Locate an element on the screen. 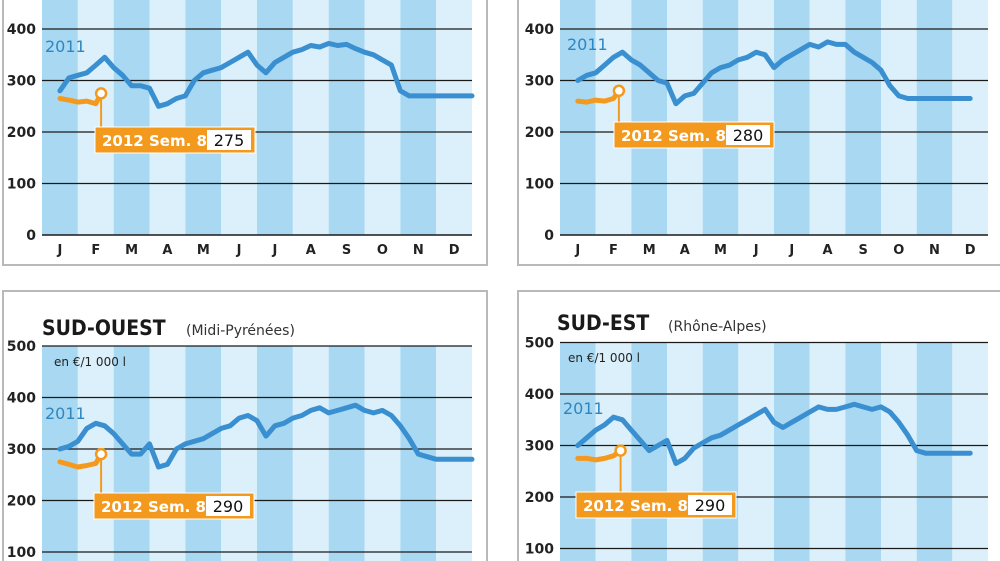  panel-title: SUD-OUEST is located at coordinates (104, 328).